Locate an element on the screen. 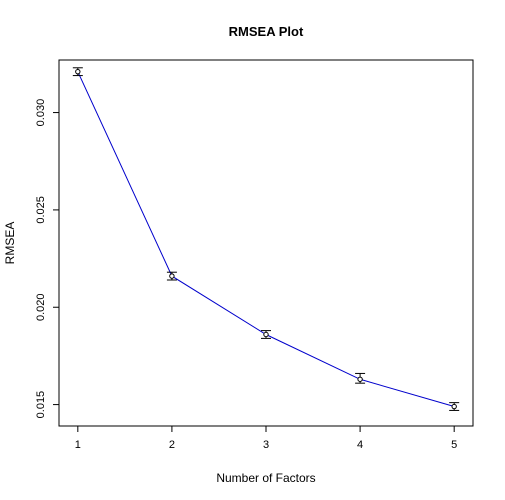 Image resolution: width=505 pixels, height=500 pixels. y-axis-label: RMSEA is located at coordinates (10, 243).